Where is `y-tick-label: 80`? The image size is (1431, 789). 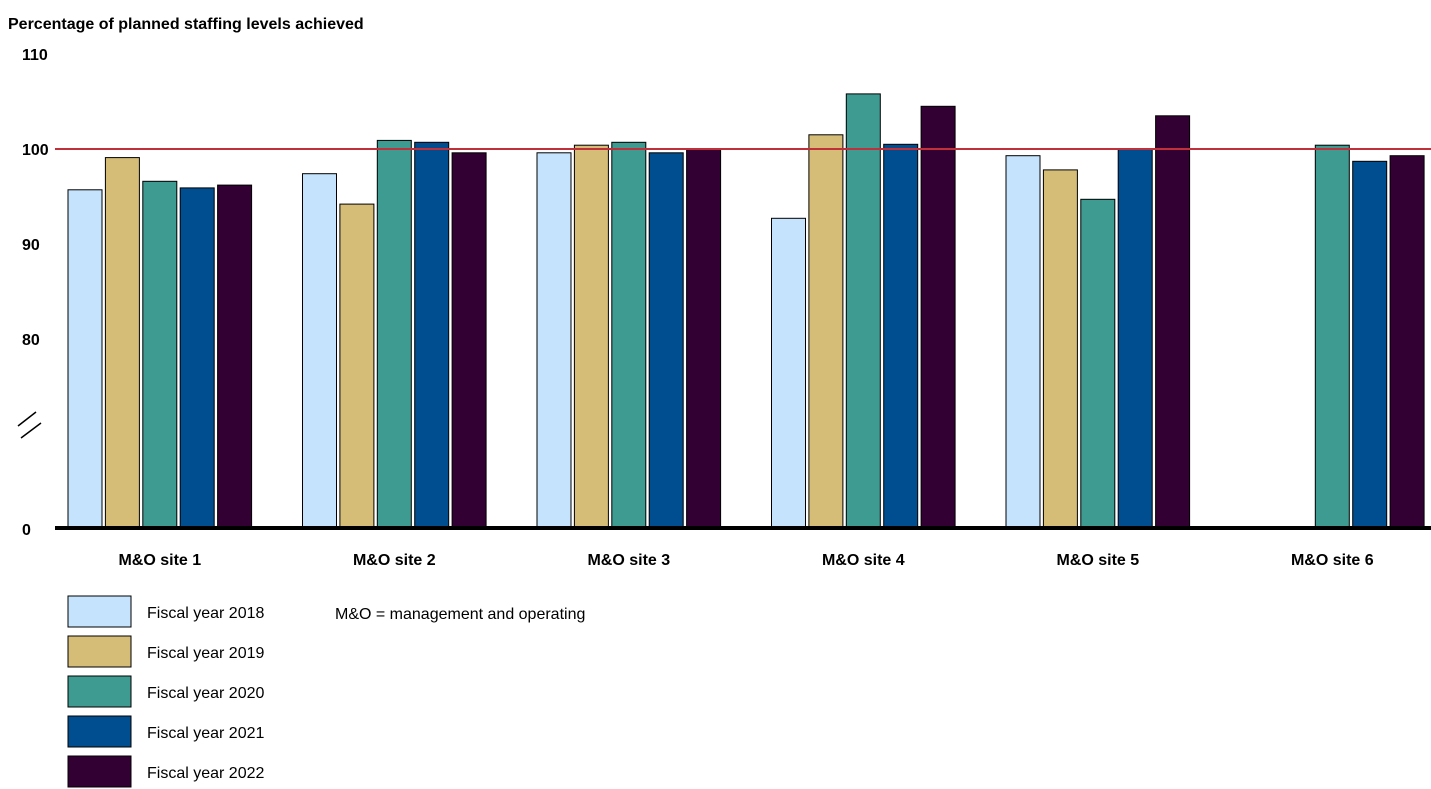 y-tick-label: 80 is located at coordinates (31, 340).